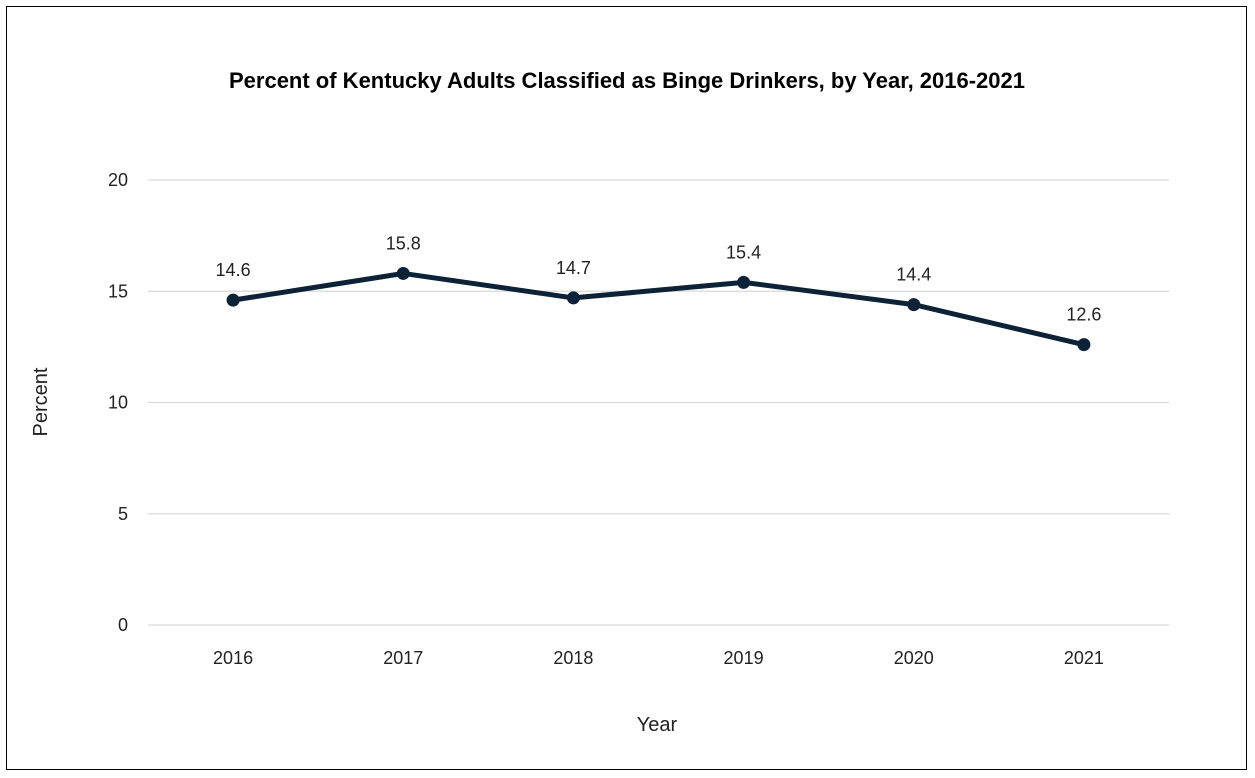 This screenshot has width=1255, height=778. What do you see at coordinates (403, 658) in the screenshot?
I see `x-tick-label: 2017` at bounding box center [403, 658].